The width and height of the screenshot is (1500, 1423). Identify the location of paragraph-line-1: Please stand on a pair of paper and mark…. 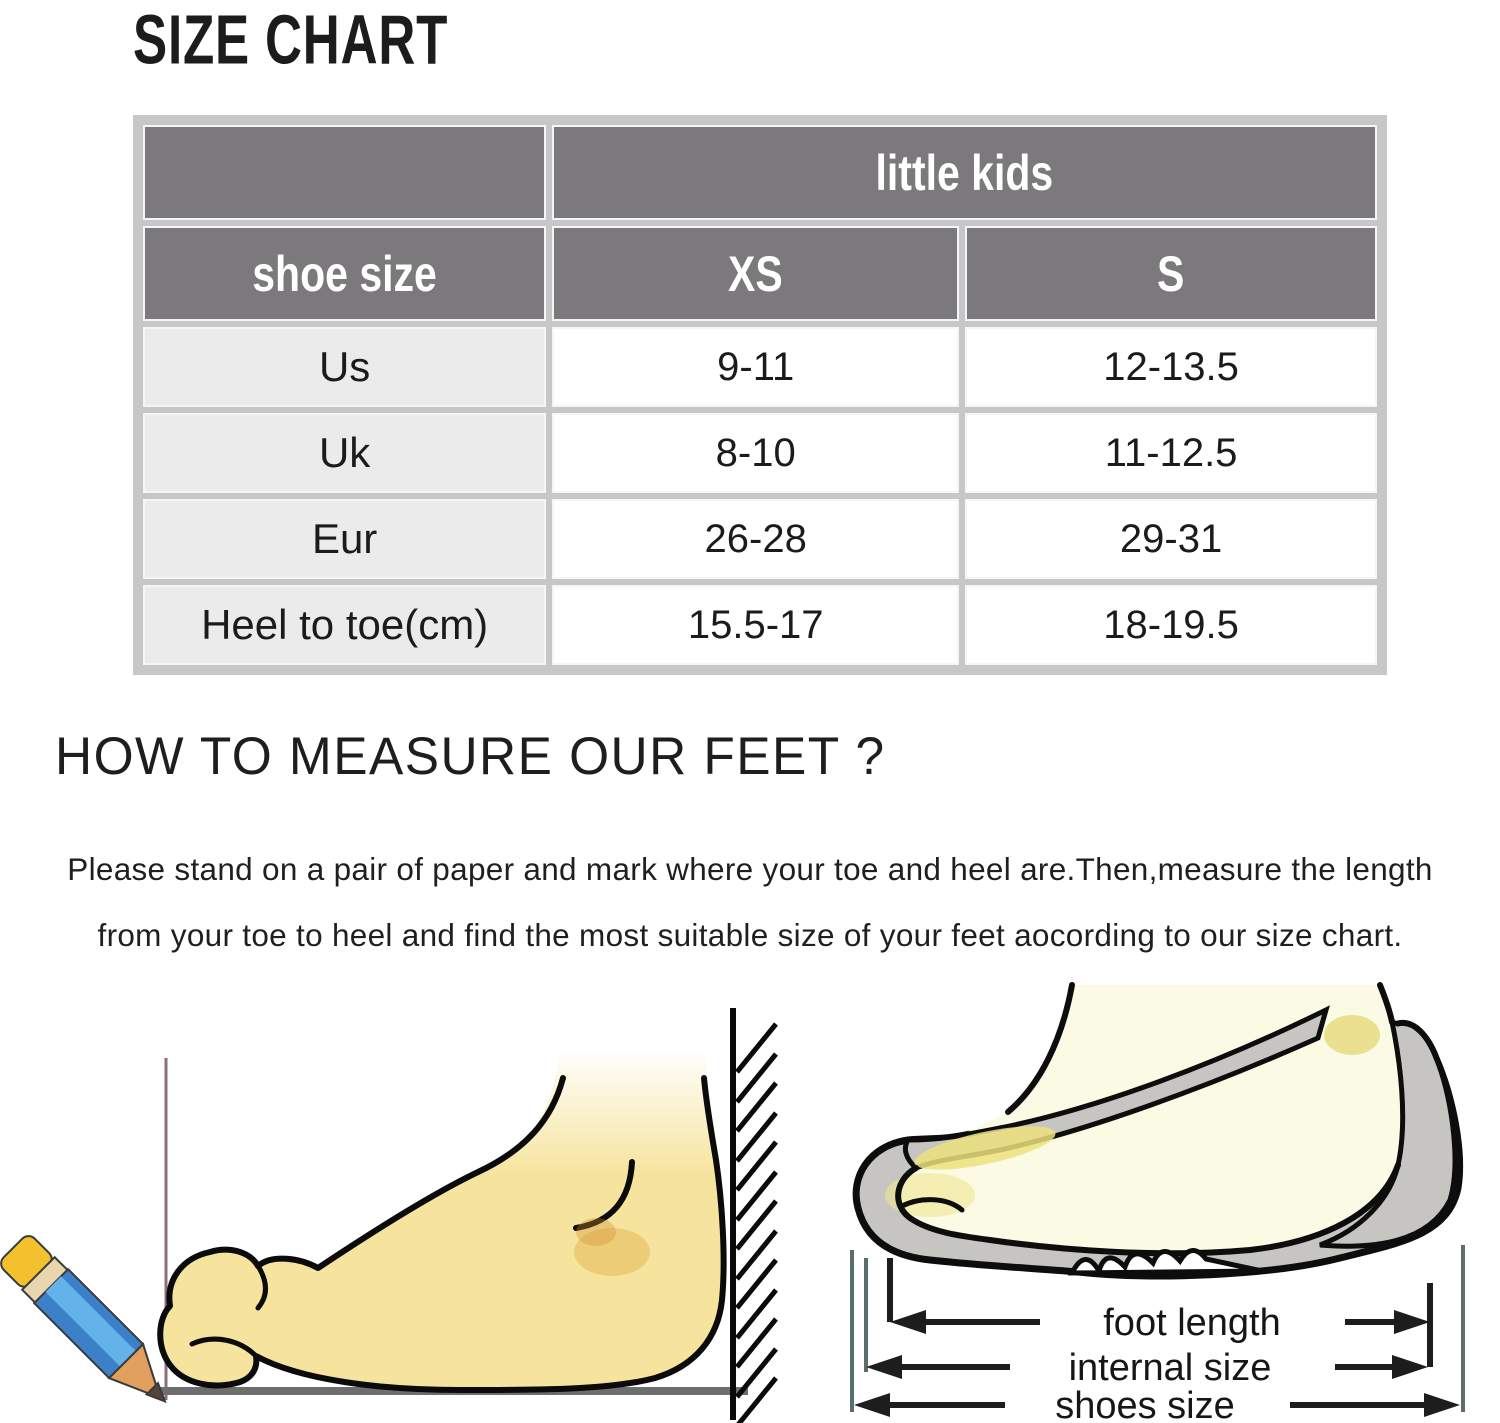
(750, 869).